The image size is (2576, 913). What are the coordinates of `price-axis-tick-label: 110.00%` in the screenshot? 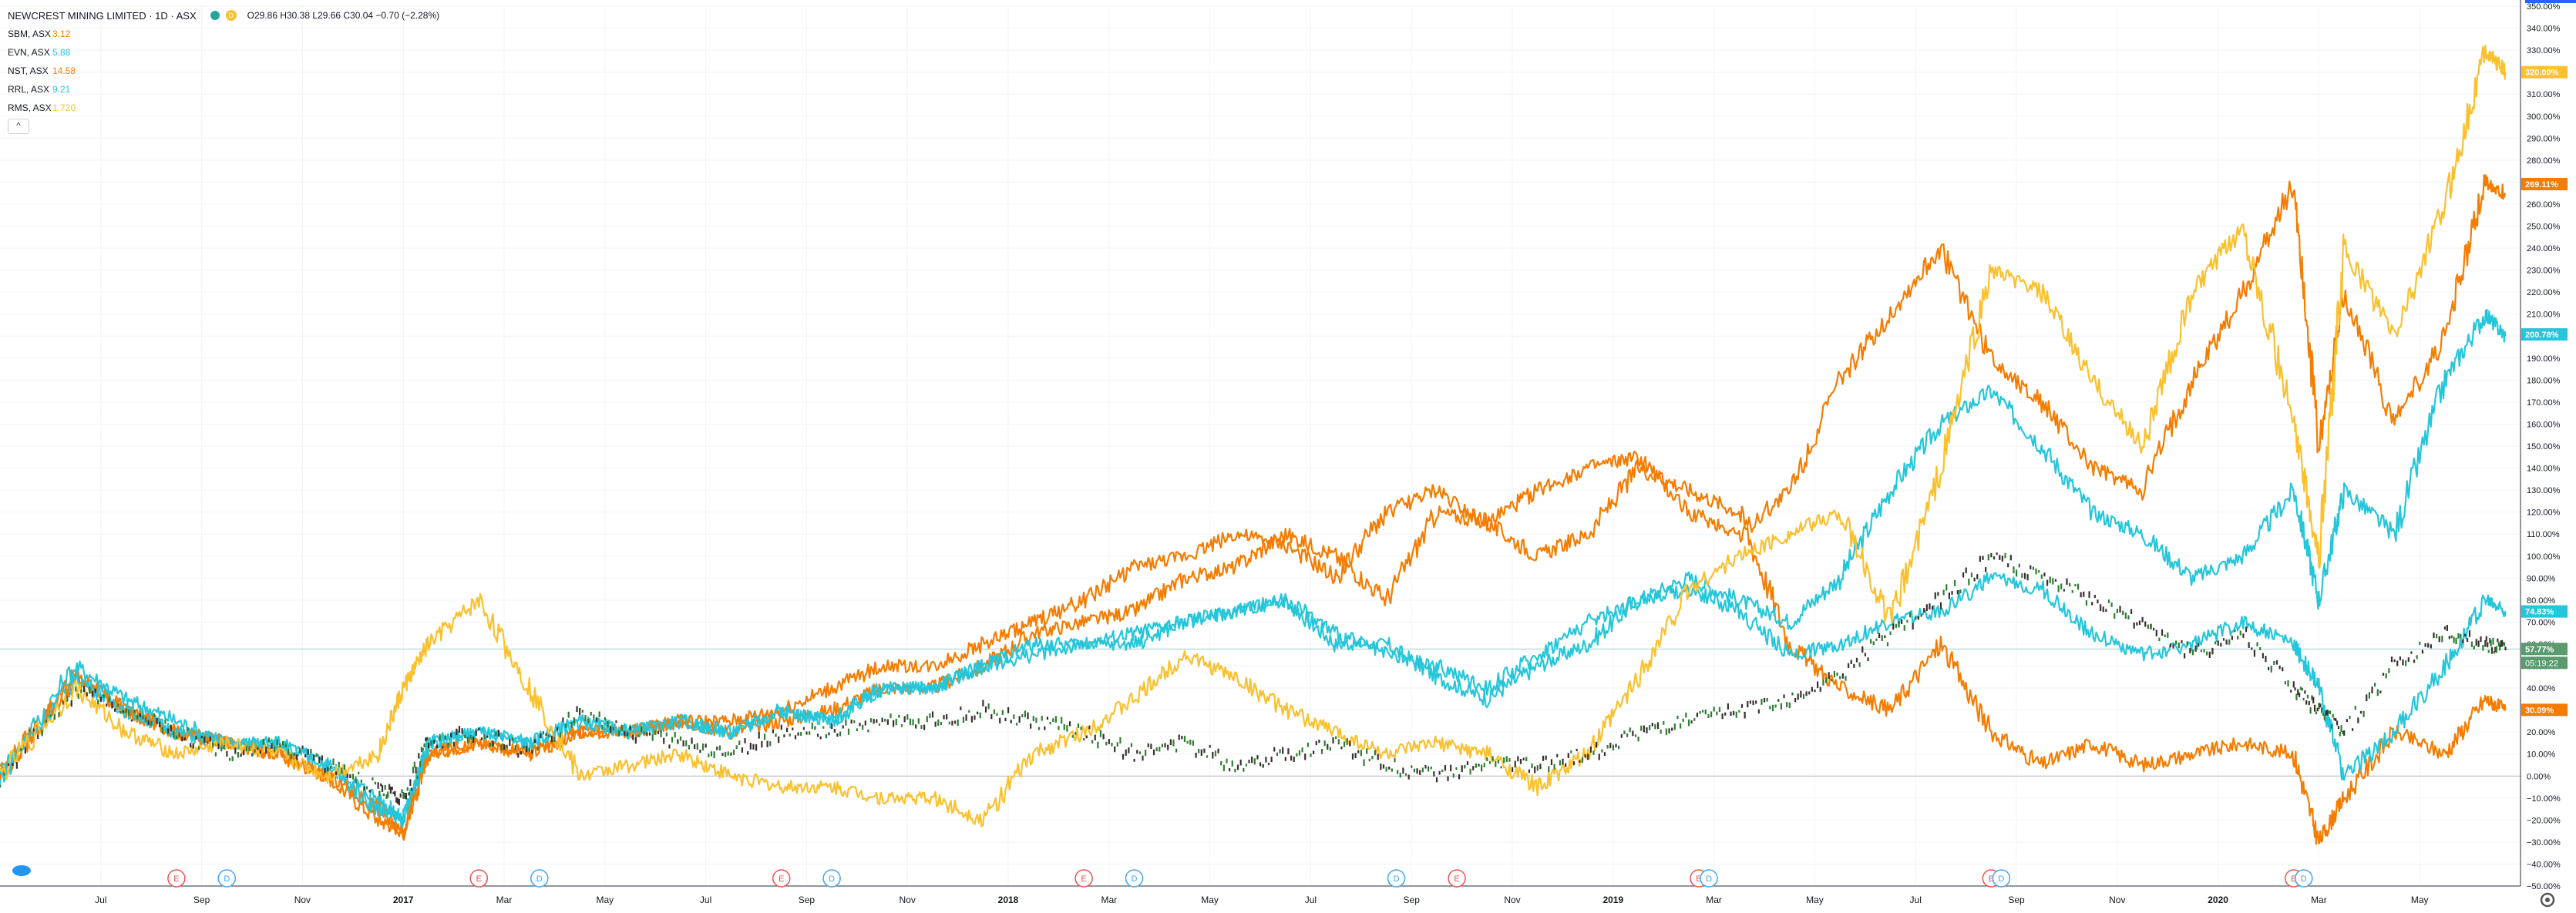 It's located at (2543, 534).